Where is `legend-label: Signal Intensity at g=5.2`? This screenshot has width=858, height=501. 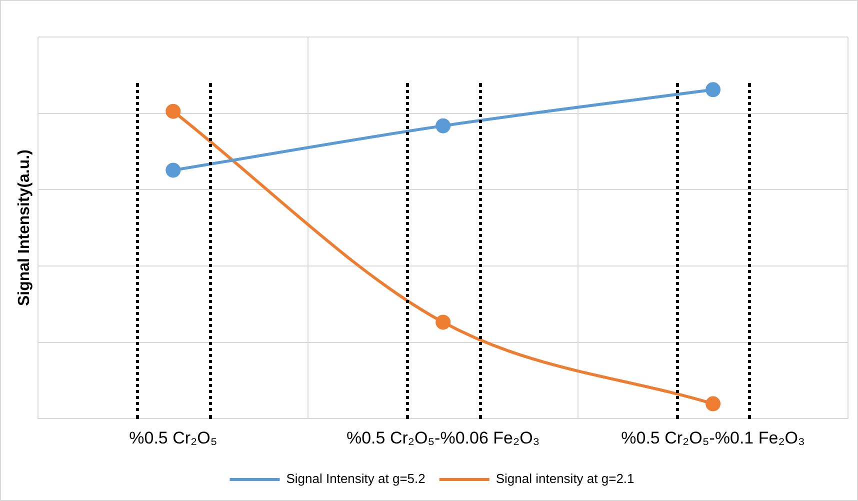
legend-label: Signal Intensity at g=5.2 is located at coordinates (356, 478).